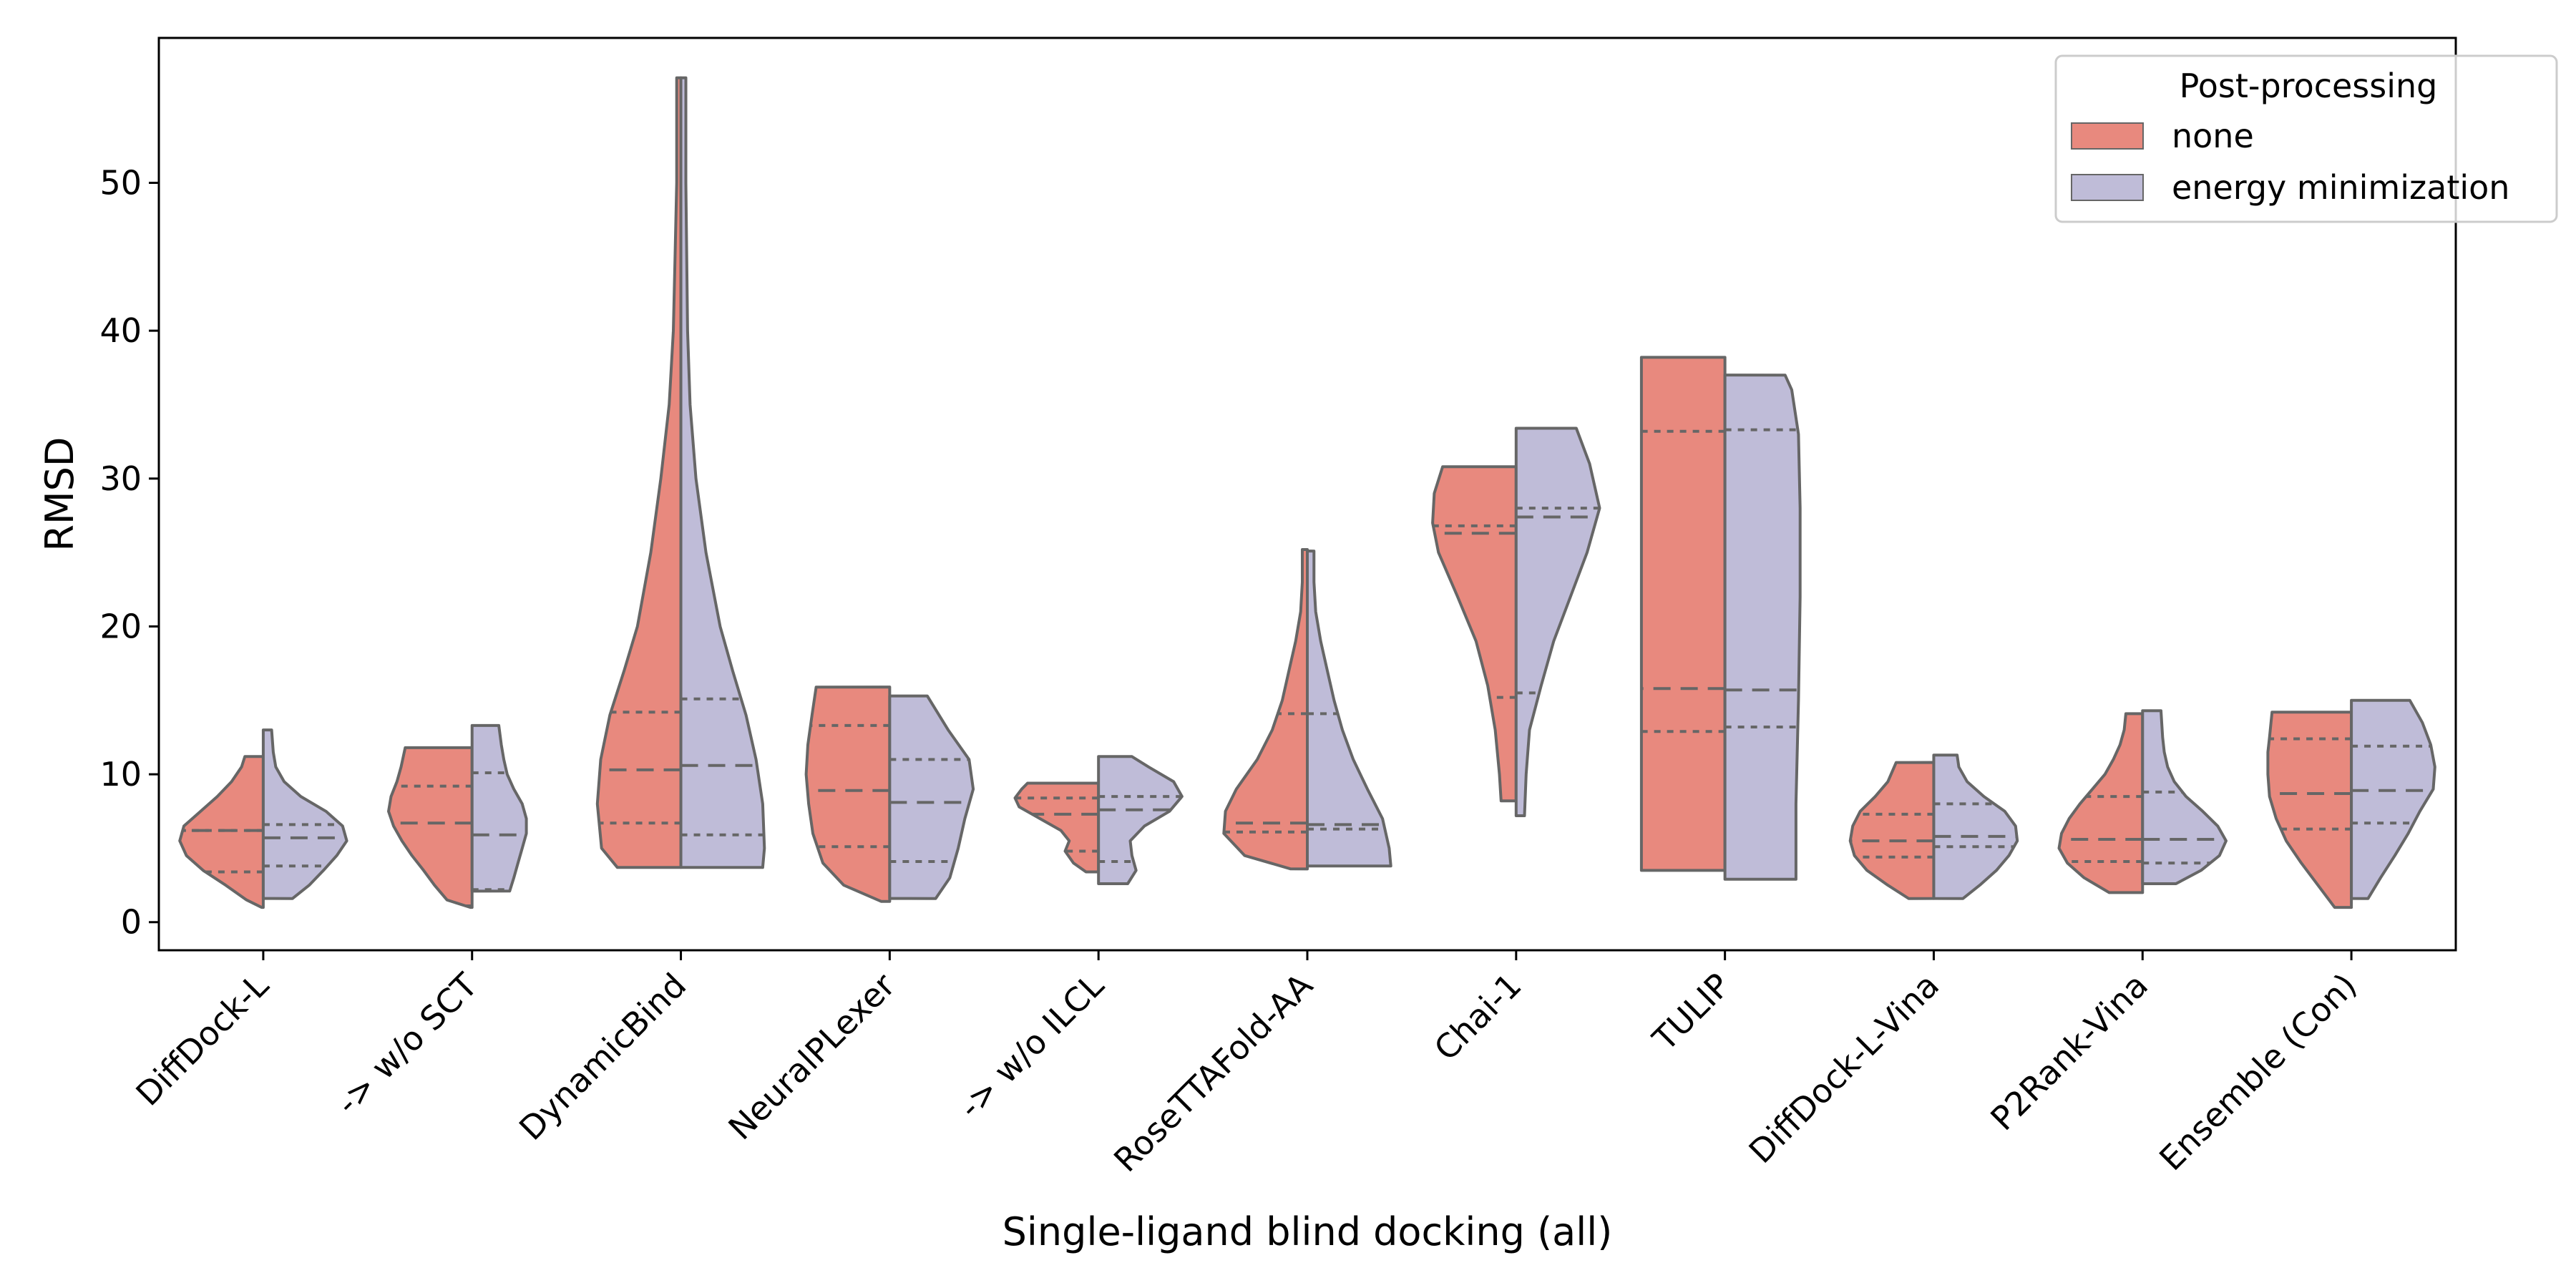 This screenshot has height=1288, width=2576. I want to click on x-axis-title: Single-ligand blind docking (all), so click(1307, 1231).